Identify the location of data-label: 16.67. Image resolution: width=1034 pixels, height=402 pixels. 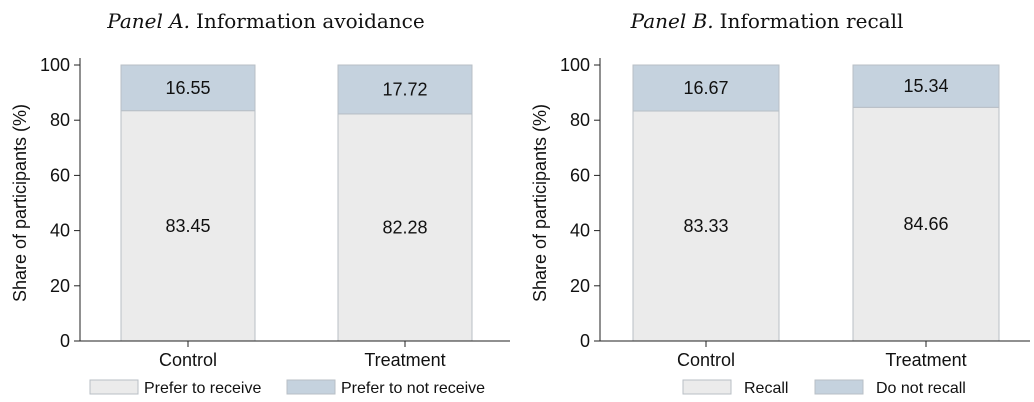
(705, 88).